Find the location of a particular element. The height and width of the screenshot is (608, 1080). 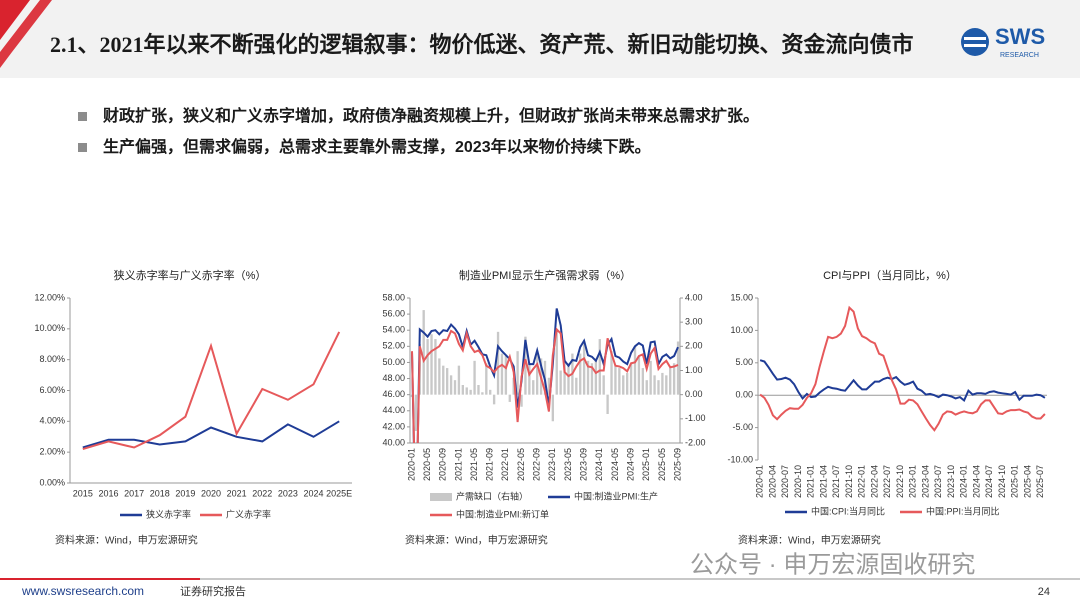

x-tick-label: 2017 is located at coordinates (134, 493).